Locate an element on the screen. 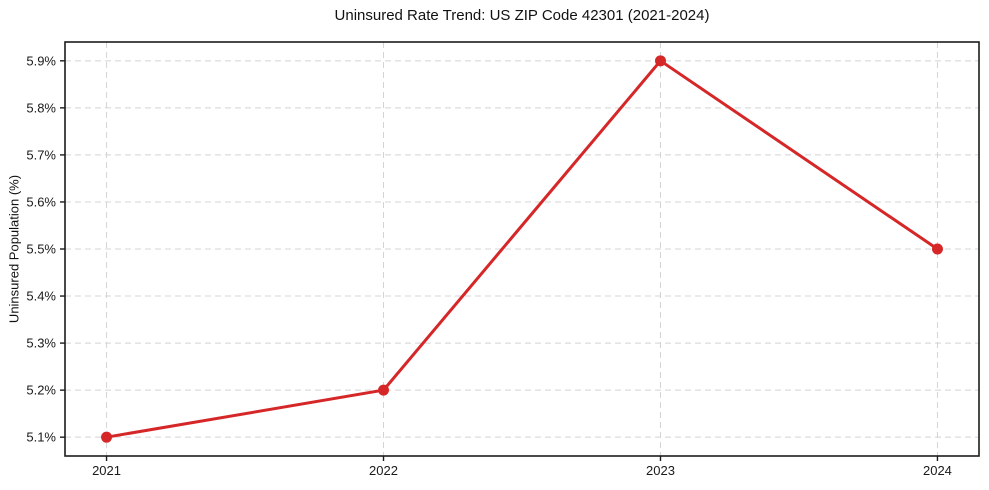 The width and height of the screenshot is (989, 490). y-tick-label: 5.5% is located at coordinates (41, 249).